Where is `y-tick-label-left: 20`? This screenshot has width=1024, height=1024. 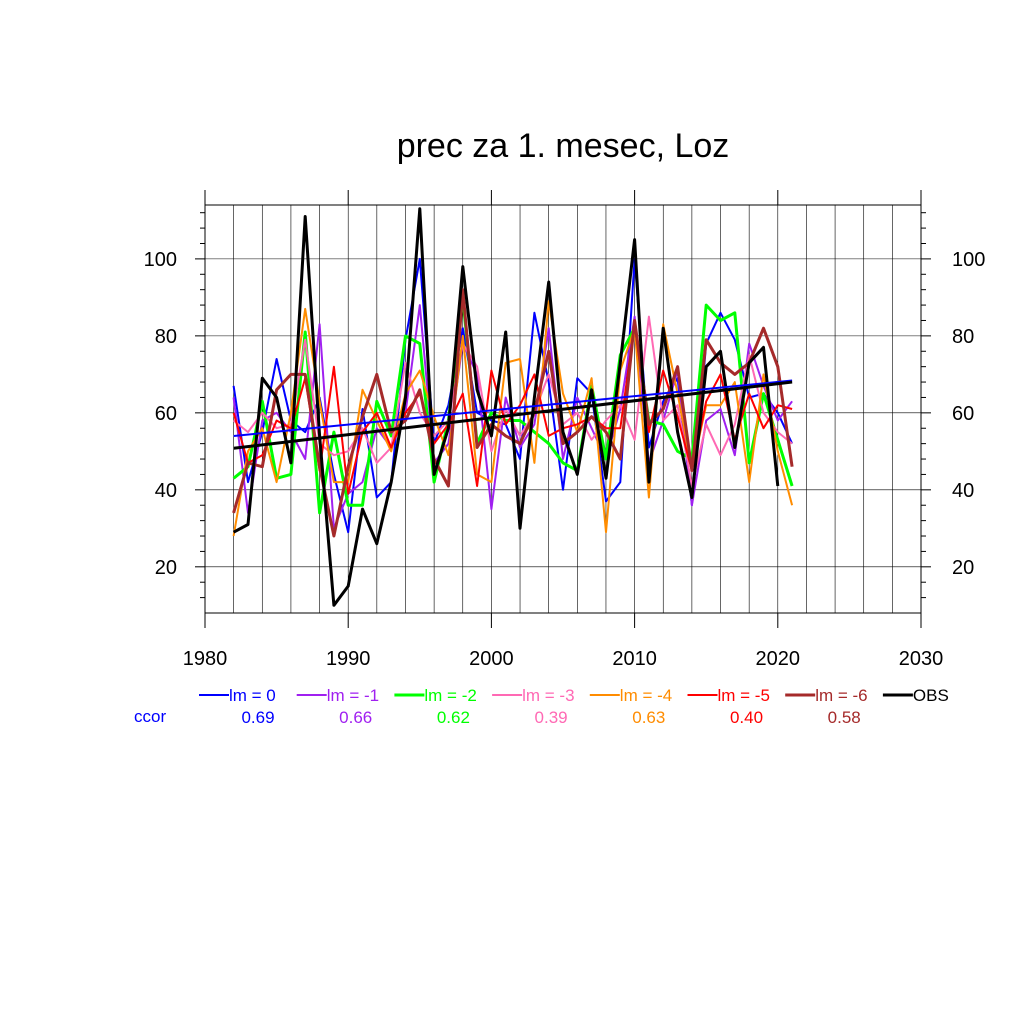 y-tick-label-left: 20 is located at coordinates (166, 568).